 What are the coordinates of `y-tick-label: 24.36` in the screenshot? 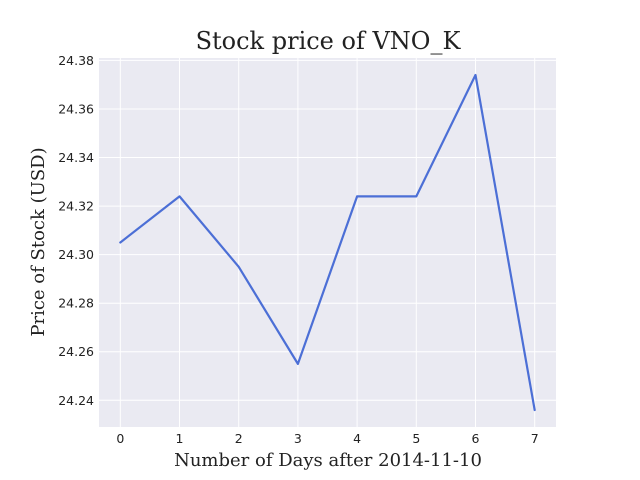 It's located at (76, 108).